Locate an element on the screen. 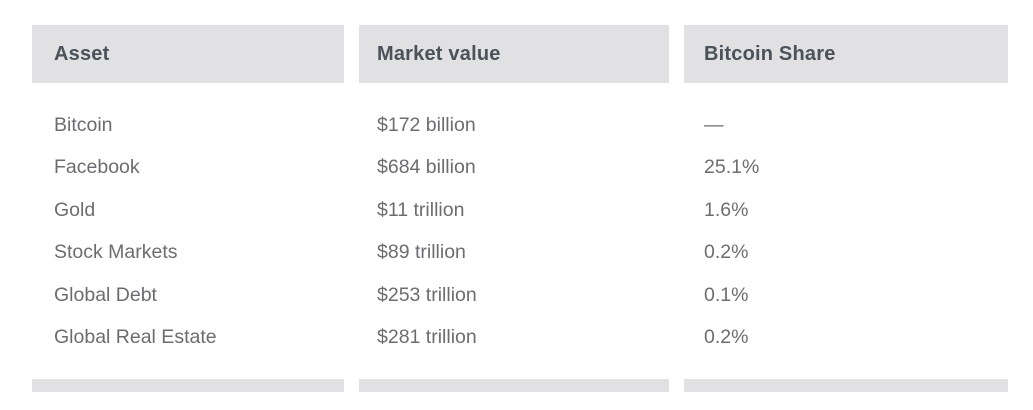 The width and height of the screenshot is (1033, 410). table-row: Bitcoin $172 billion — is located at coordinates (520, 125).